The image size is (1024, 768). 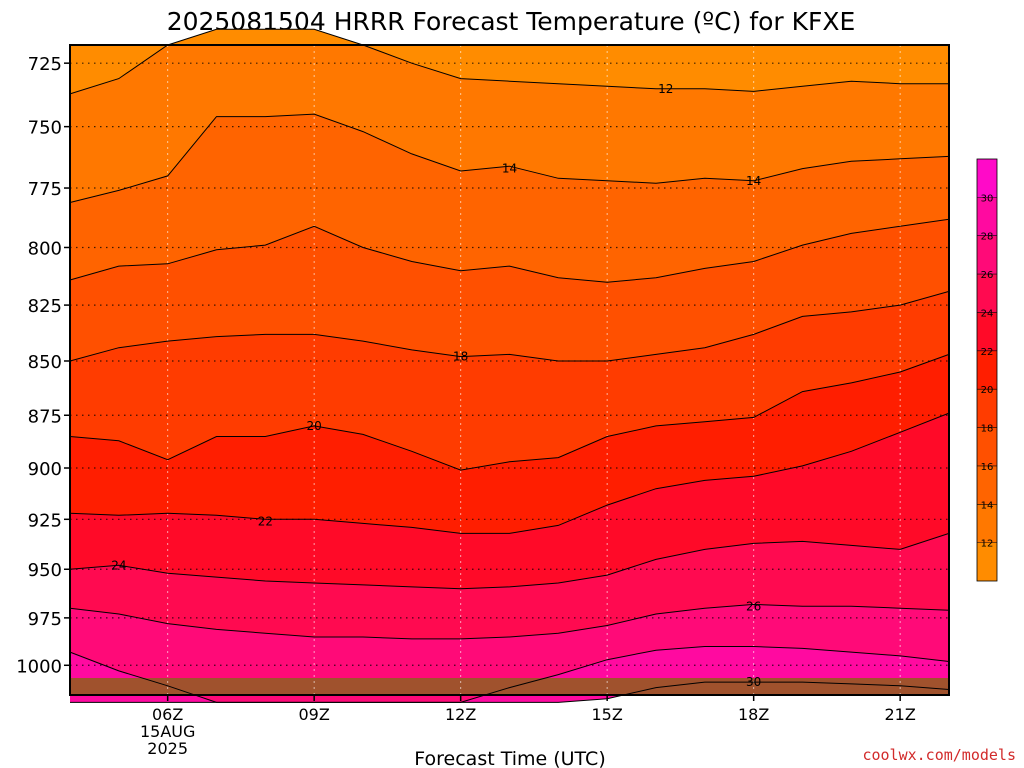 What do you see at coordinates (167, 714) in the screenshot?
I see `x-tick-label-6: 06Z` at bounding box center [167, 714].